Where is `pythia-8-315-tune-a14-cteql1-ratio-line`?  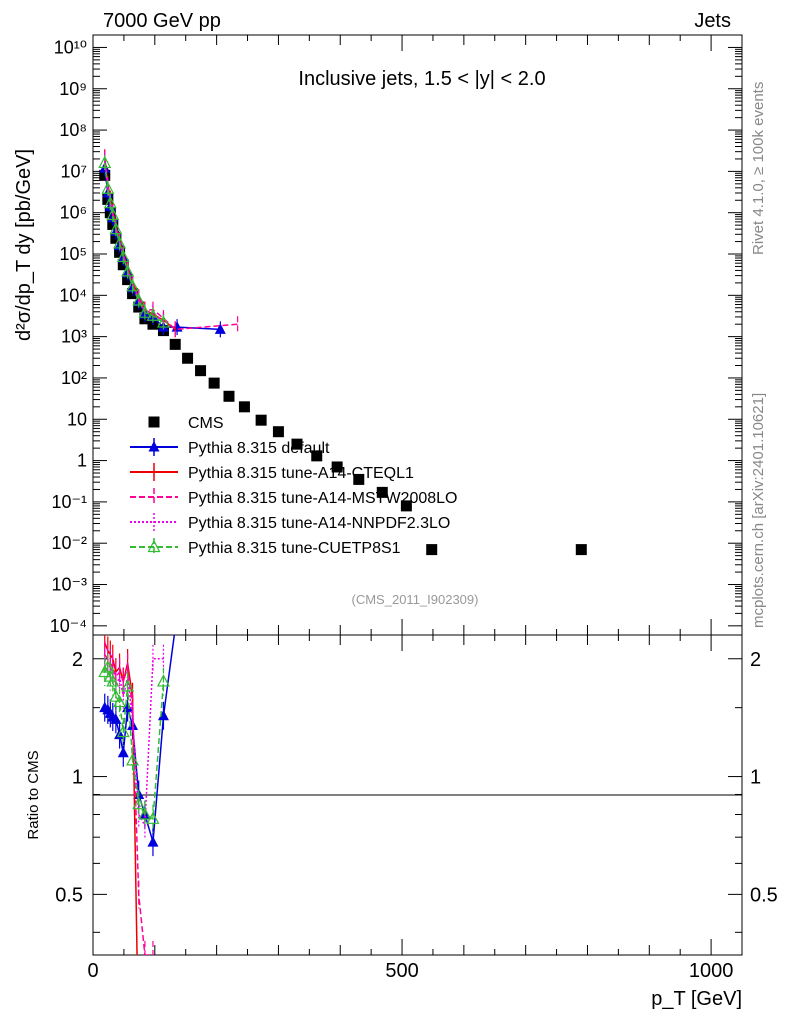 pythia-8-315-tune-a14-cteql1-ratio-line is located at coordinates (121, 798).